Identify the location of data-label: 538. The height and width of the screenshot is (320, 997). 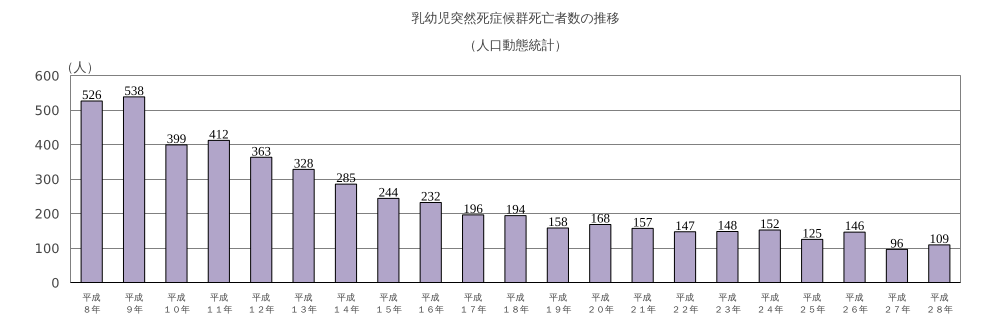
(134, 90).